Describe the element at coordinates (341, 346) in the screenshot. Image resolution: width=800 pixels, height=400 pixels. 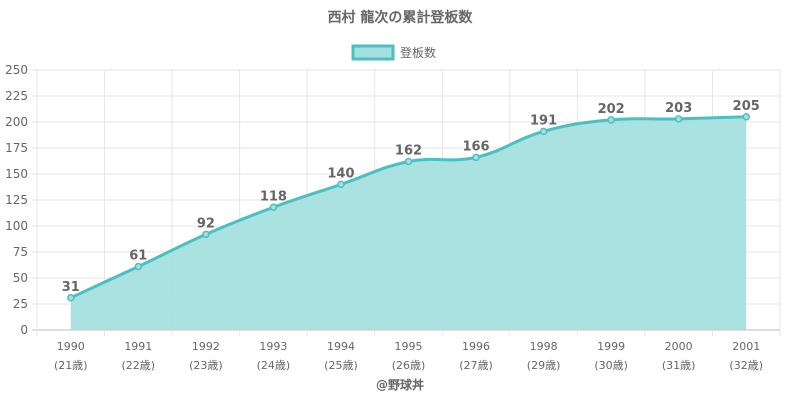
I see `x-tick-label: 1994` at that location.